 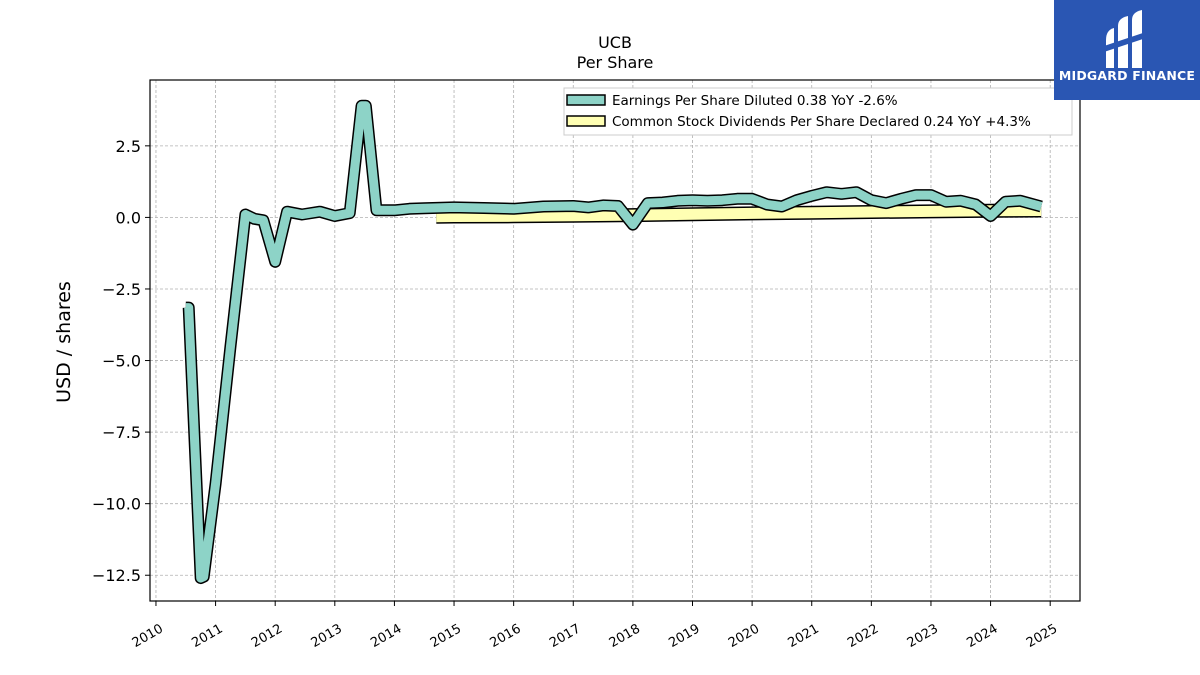 What do you see at coordinates (116, 504) in the screenshot?
I see `y-tick-label: −10.0` at bounding box center [116, 504].